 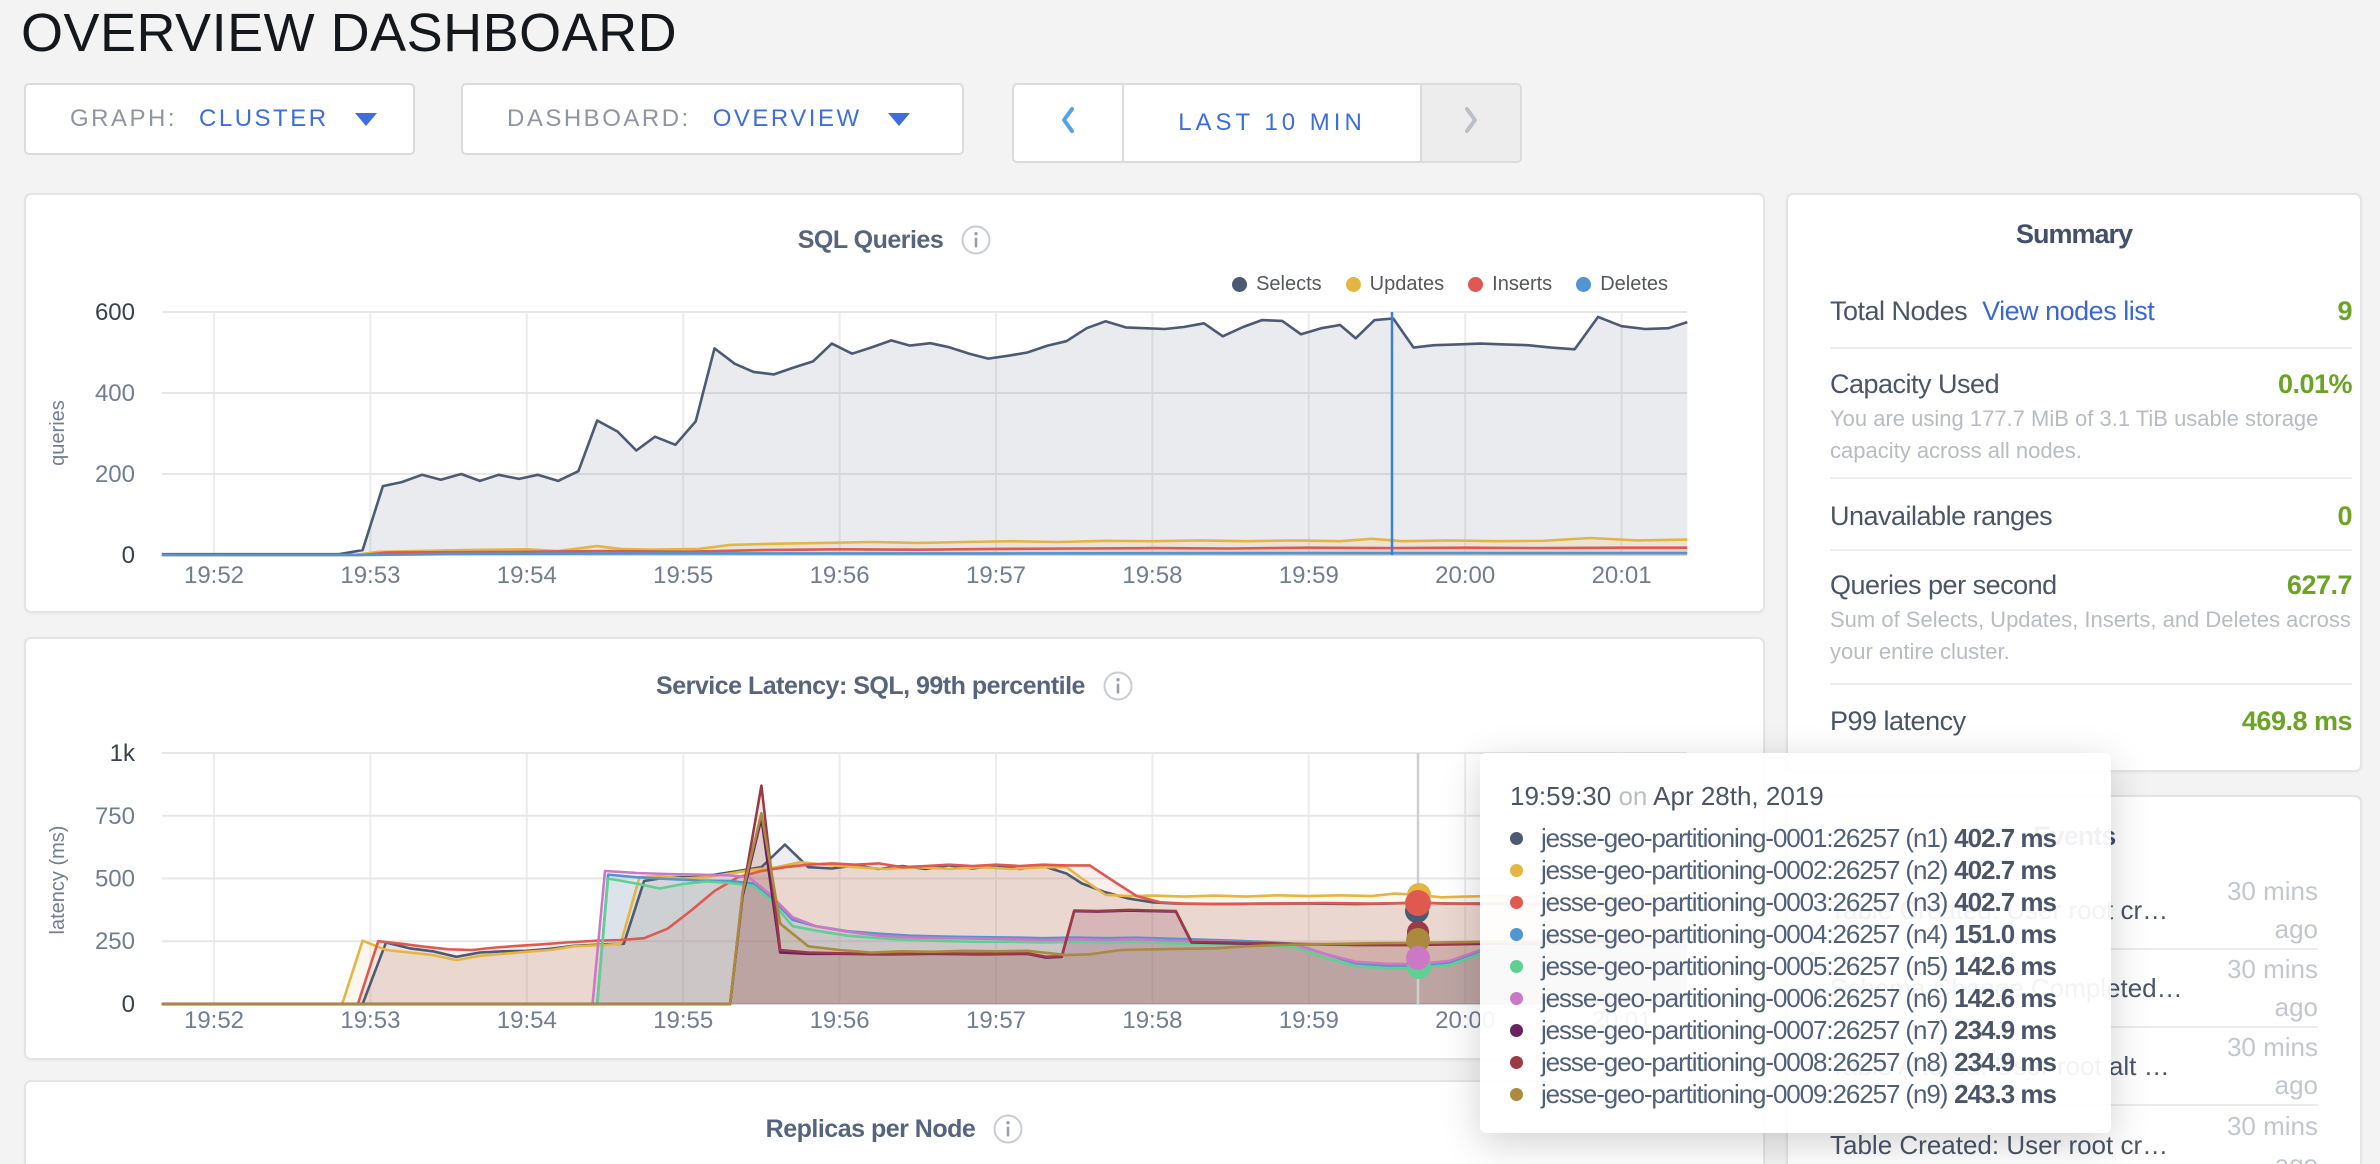 What do you see at coordinates (123, 753) in the screenshot?
I see `svg-text: 1k` at bounding box center [123, 753].